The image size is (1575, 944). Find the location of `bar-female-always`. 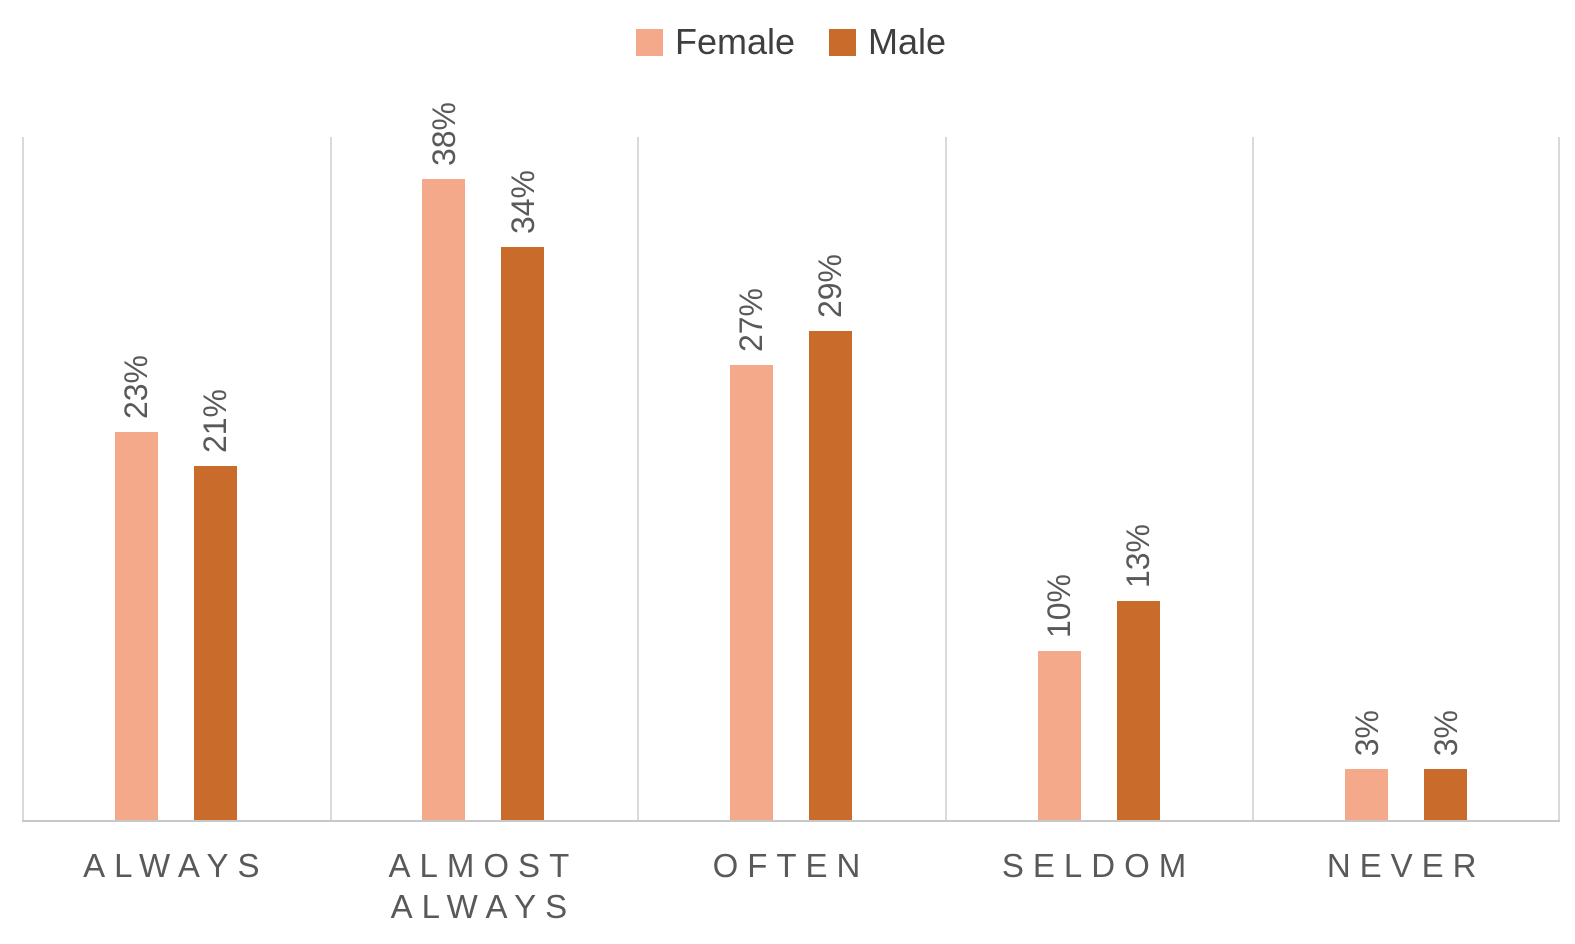

bar-female-always is located at coordinates (136, 626).